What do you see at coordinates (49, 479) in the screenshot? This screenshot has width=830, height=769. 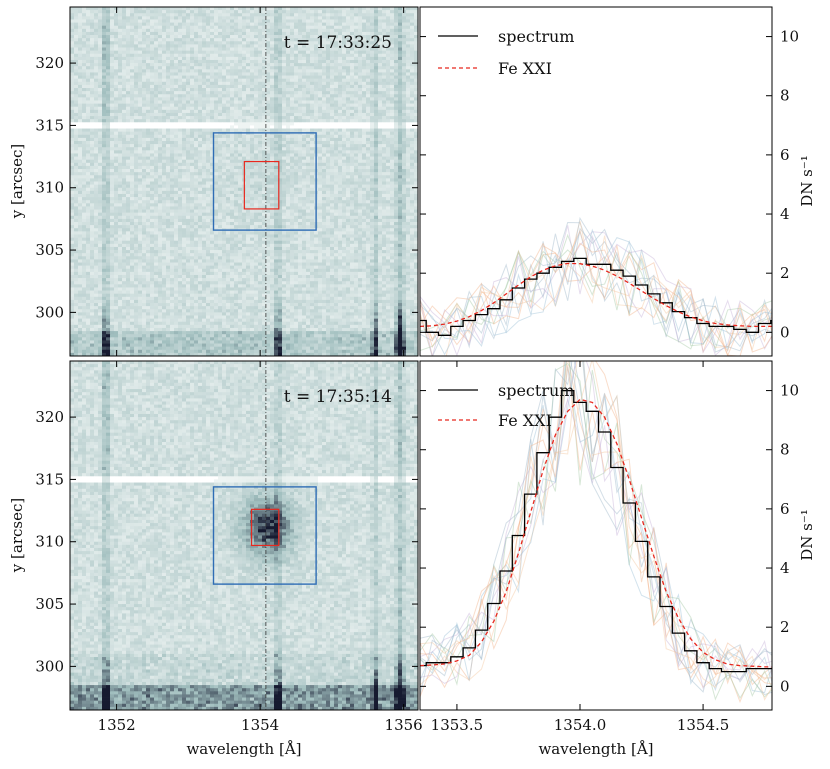 I see `image-bottom-ytick-label: 315` at bounding box center [49, 479].